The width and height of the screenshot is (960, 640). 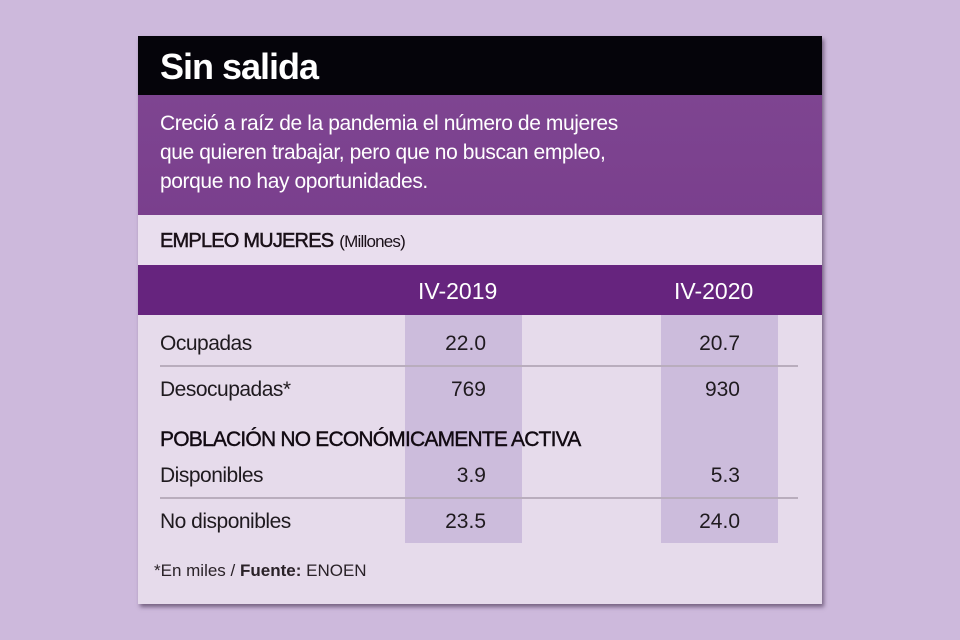 What do you see at coordinates (719, 429) in the screenshot?
I see `column-shade-2020` at bounding box center [719, 429].